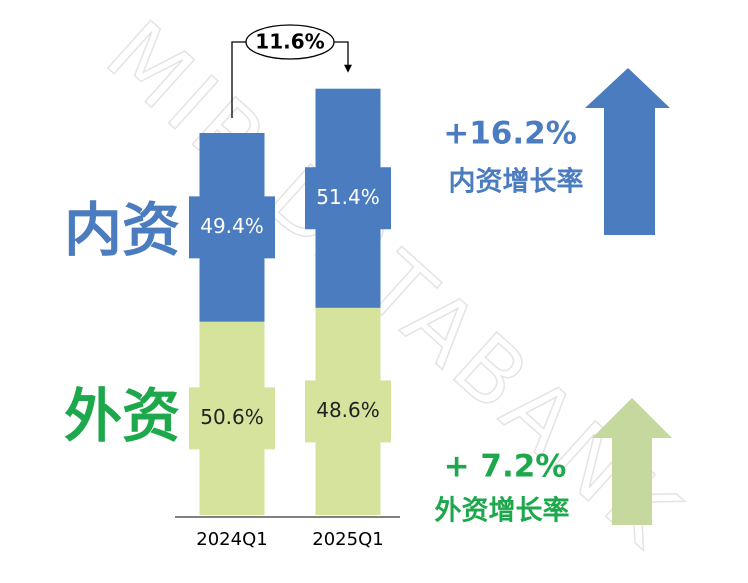 This screenshot has height=583, width=748. Describe the element at coordinates (122, 416) in the screenshot. I see `series-label: 外资` at that location.